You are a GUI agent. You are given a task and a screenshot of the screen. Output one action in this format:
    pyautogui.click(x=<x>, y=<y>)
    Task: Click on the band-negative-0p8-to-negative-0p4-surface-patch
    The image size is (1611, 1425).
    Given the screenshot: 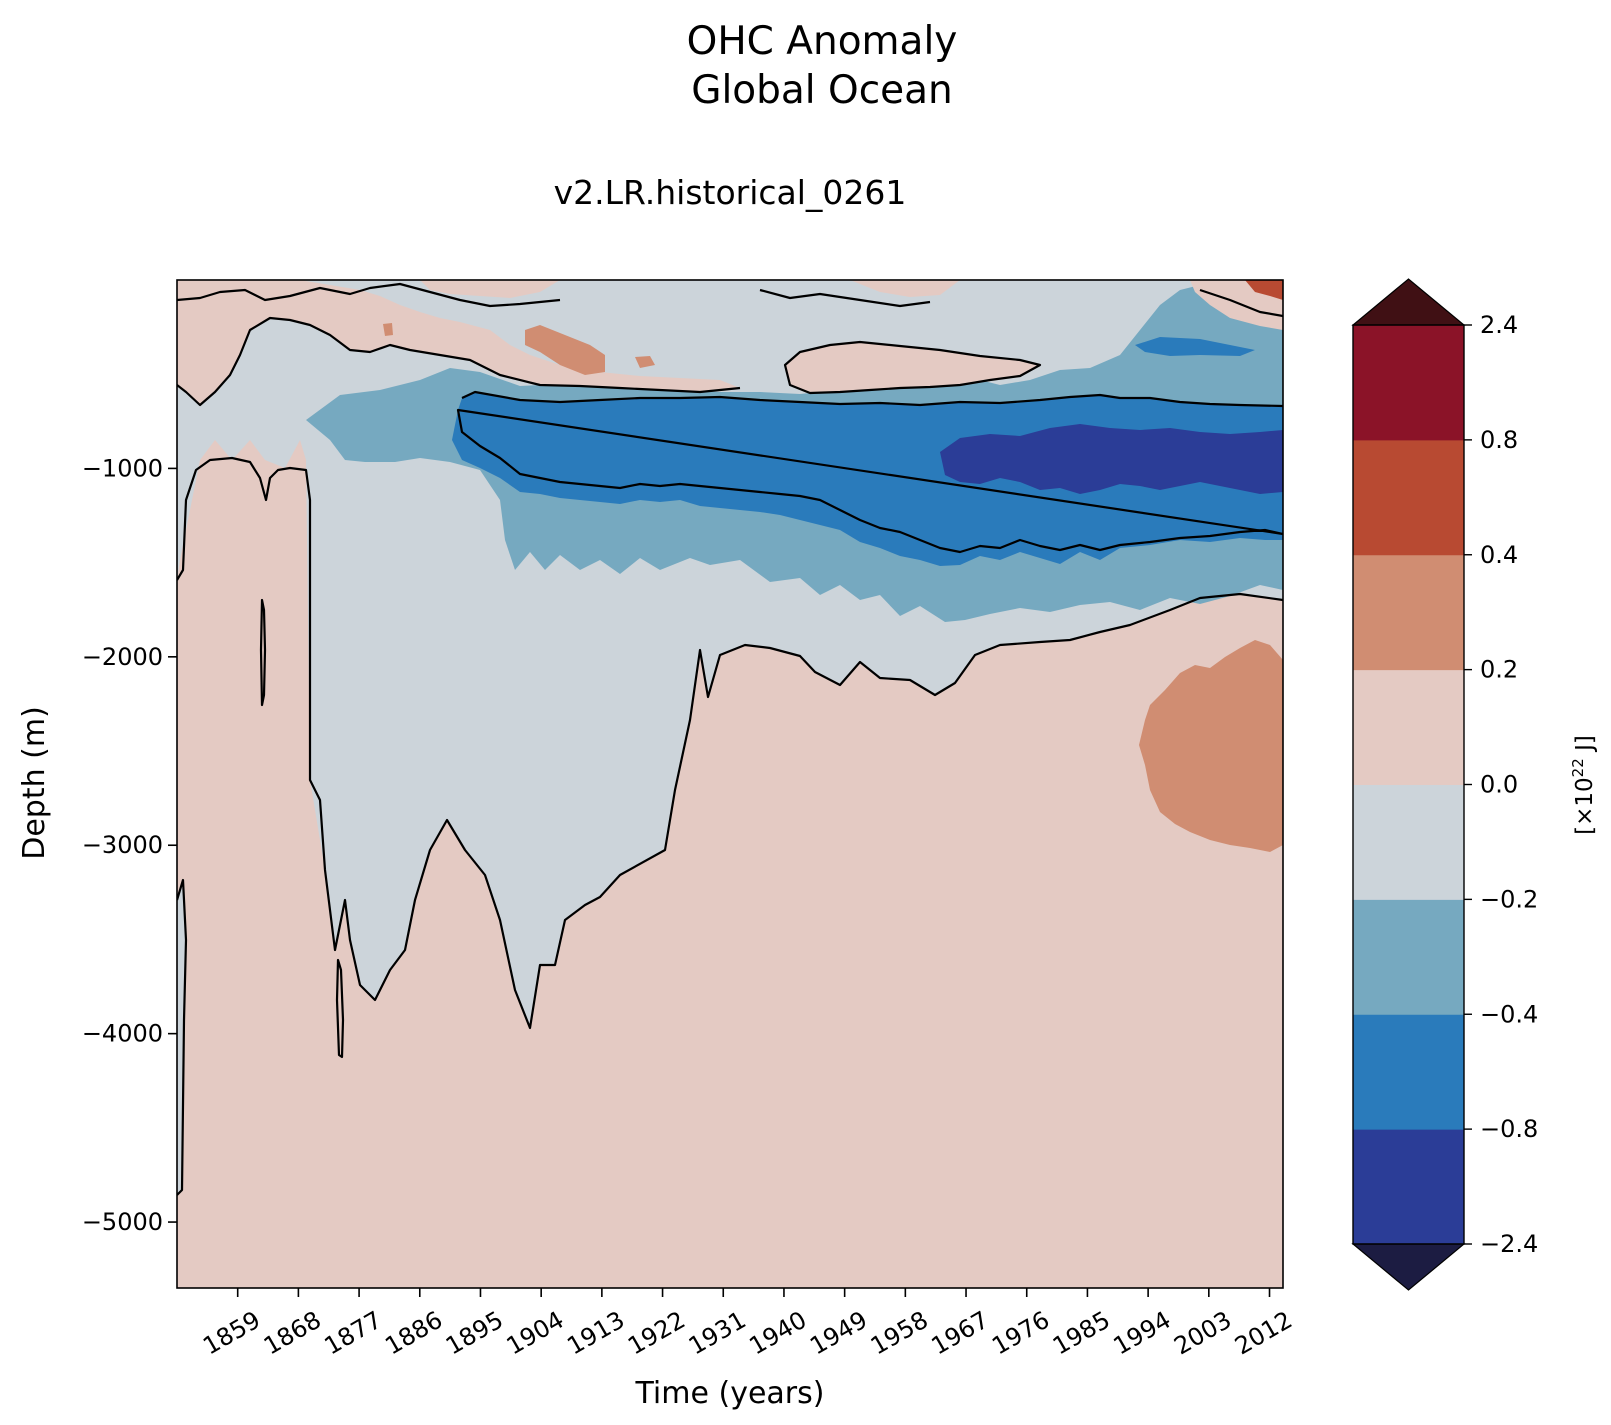 What is the action you would take?
    pyautogui.click(x=1195, y=346)
    